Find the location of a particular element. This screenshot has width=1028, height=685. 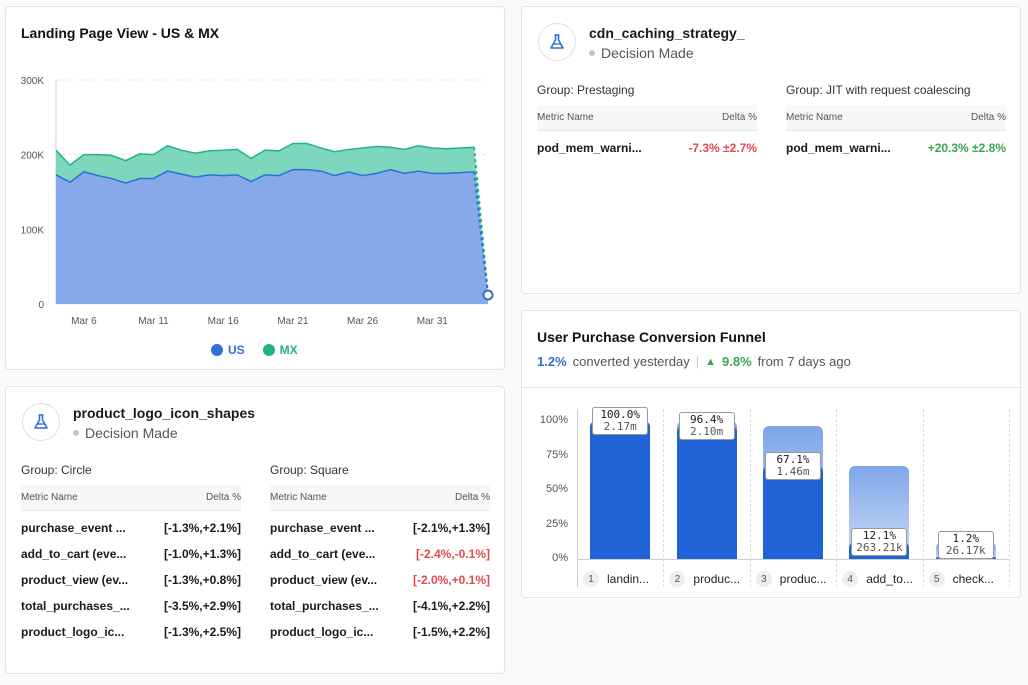

metric-row: add_to_cart (eve... [-1.0%,+1.3%] is located at coordinates (131, 554).